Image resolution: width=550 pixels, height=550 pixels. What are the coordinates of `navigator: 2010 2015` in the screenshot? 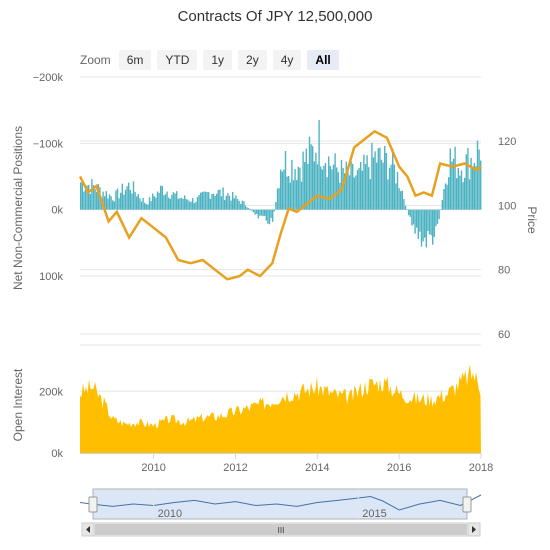 It's located at (280, 504).